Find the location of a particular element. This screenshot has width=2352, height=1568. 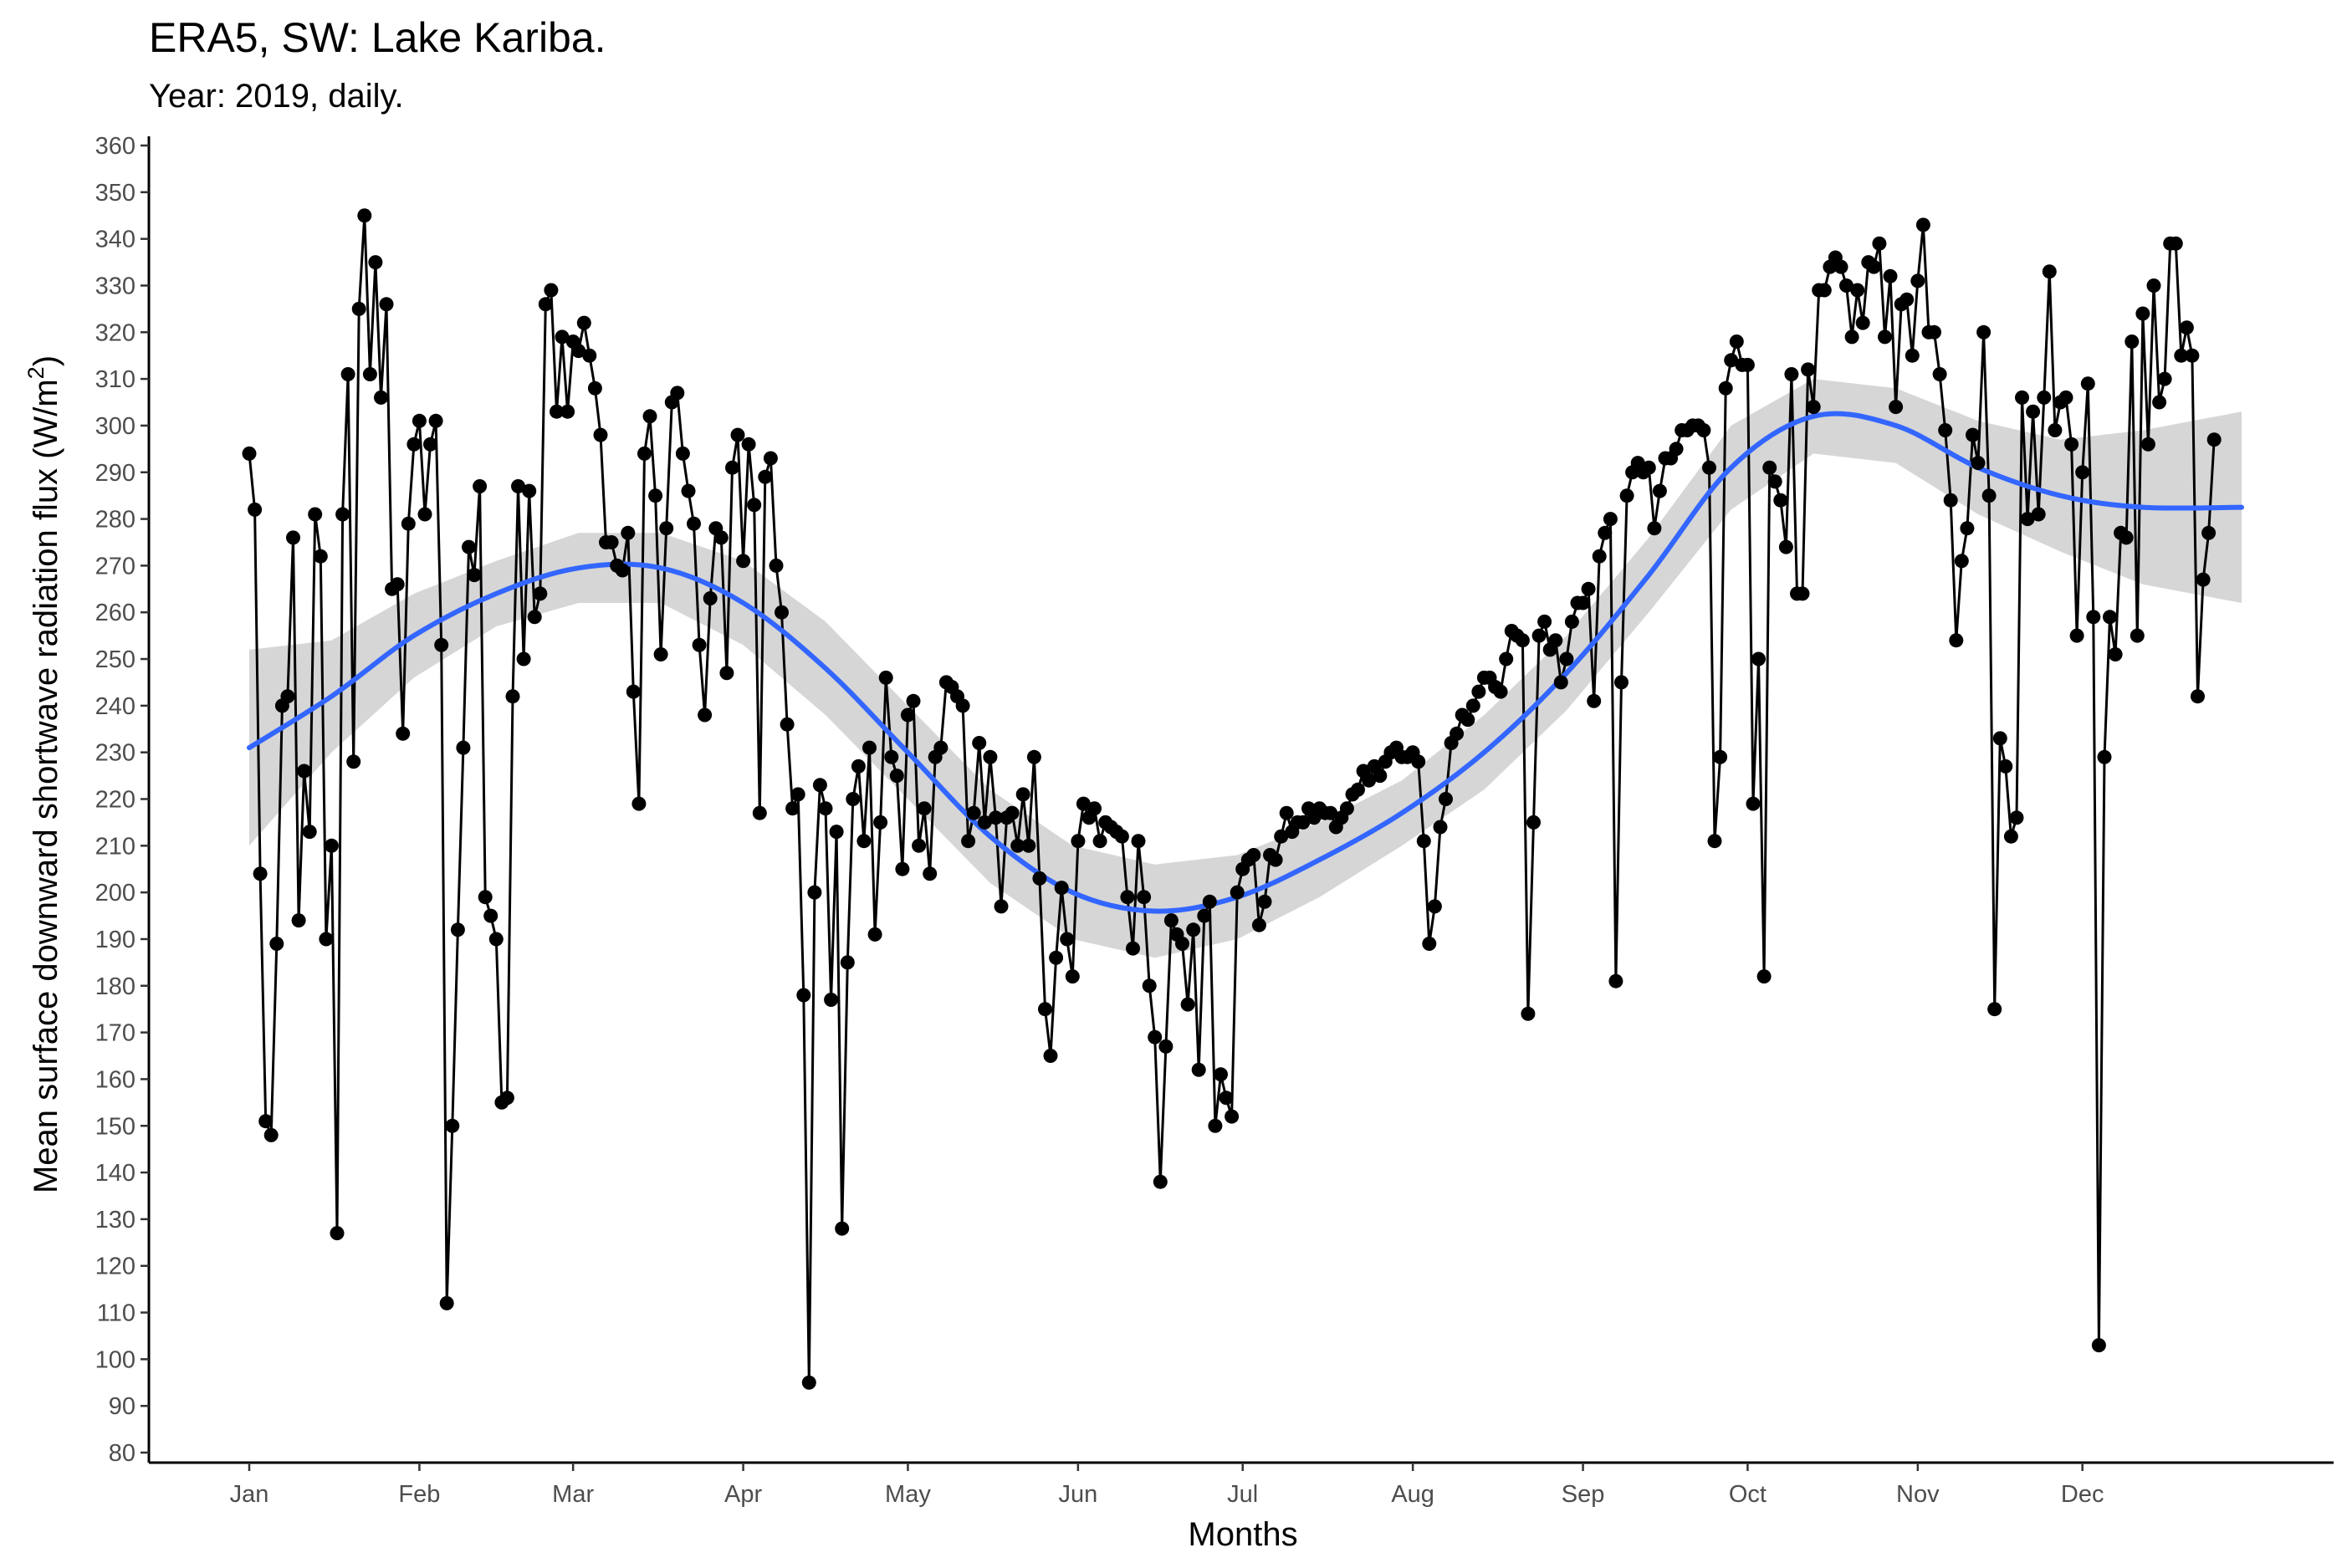

chart-subtitle: Year: 2019, daily. is located at coordinates (276, 96).